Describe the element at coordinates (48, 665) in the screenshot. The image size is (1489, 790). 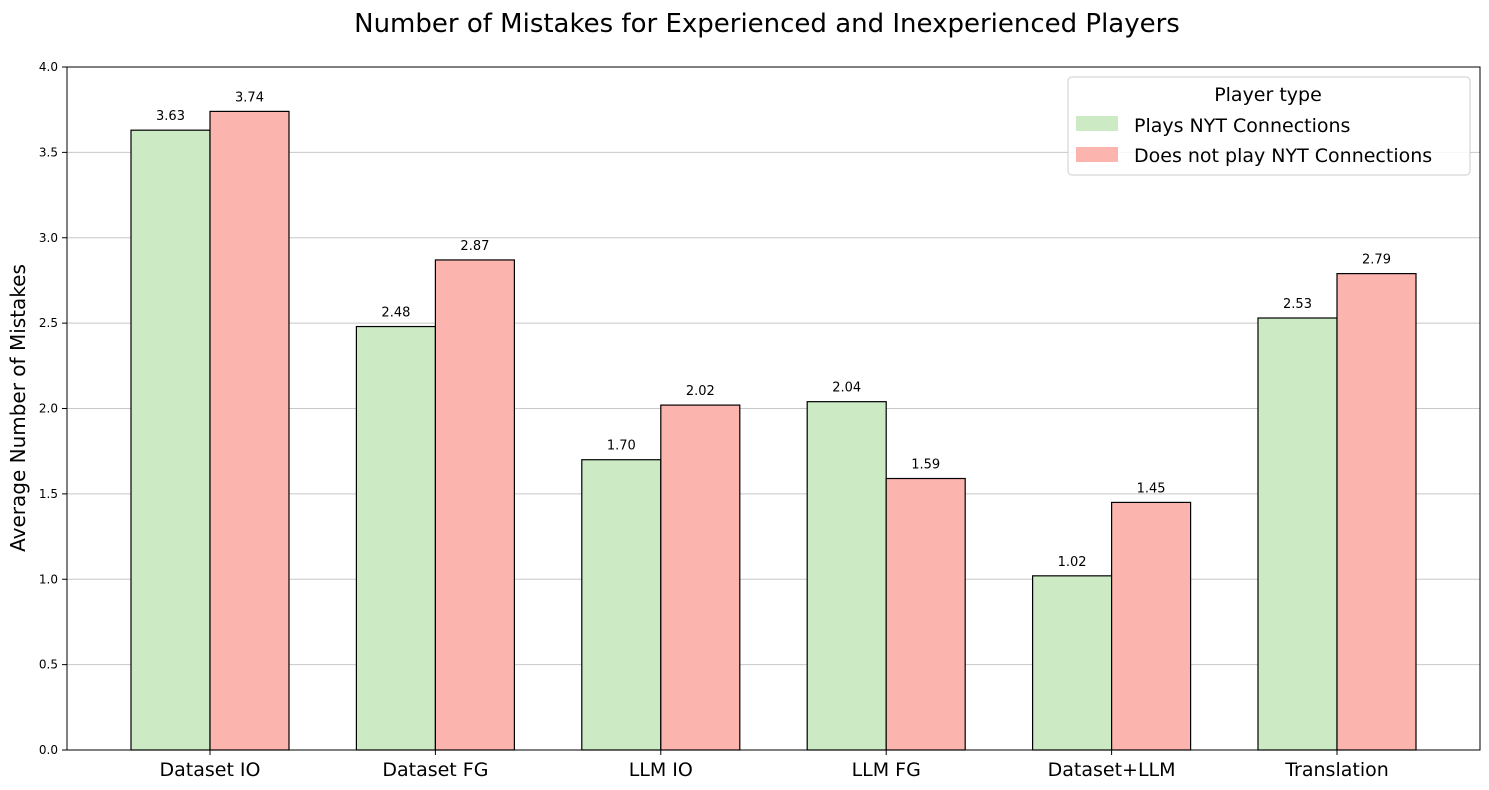
I see `y-tick-label: 0.5` at that location.